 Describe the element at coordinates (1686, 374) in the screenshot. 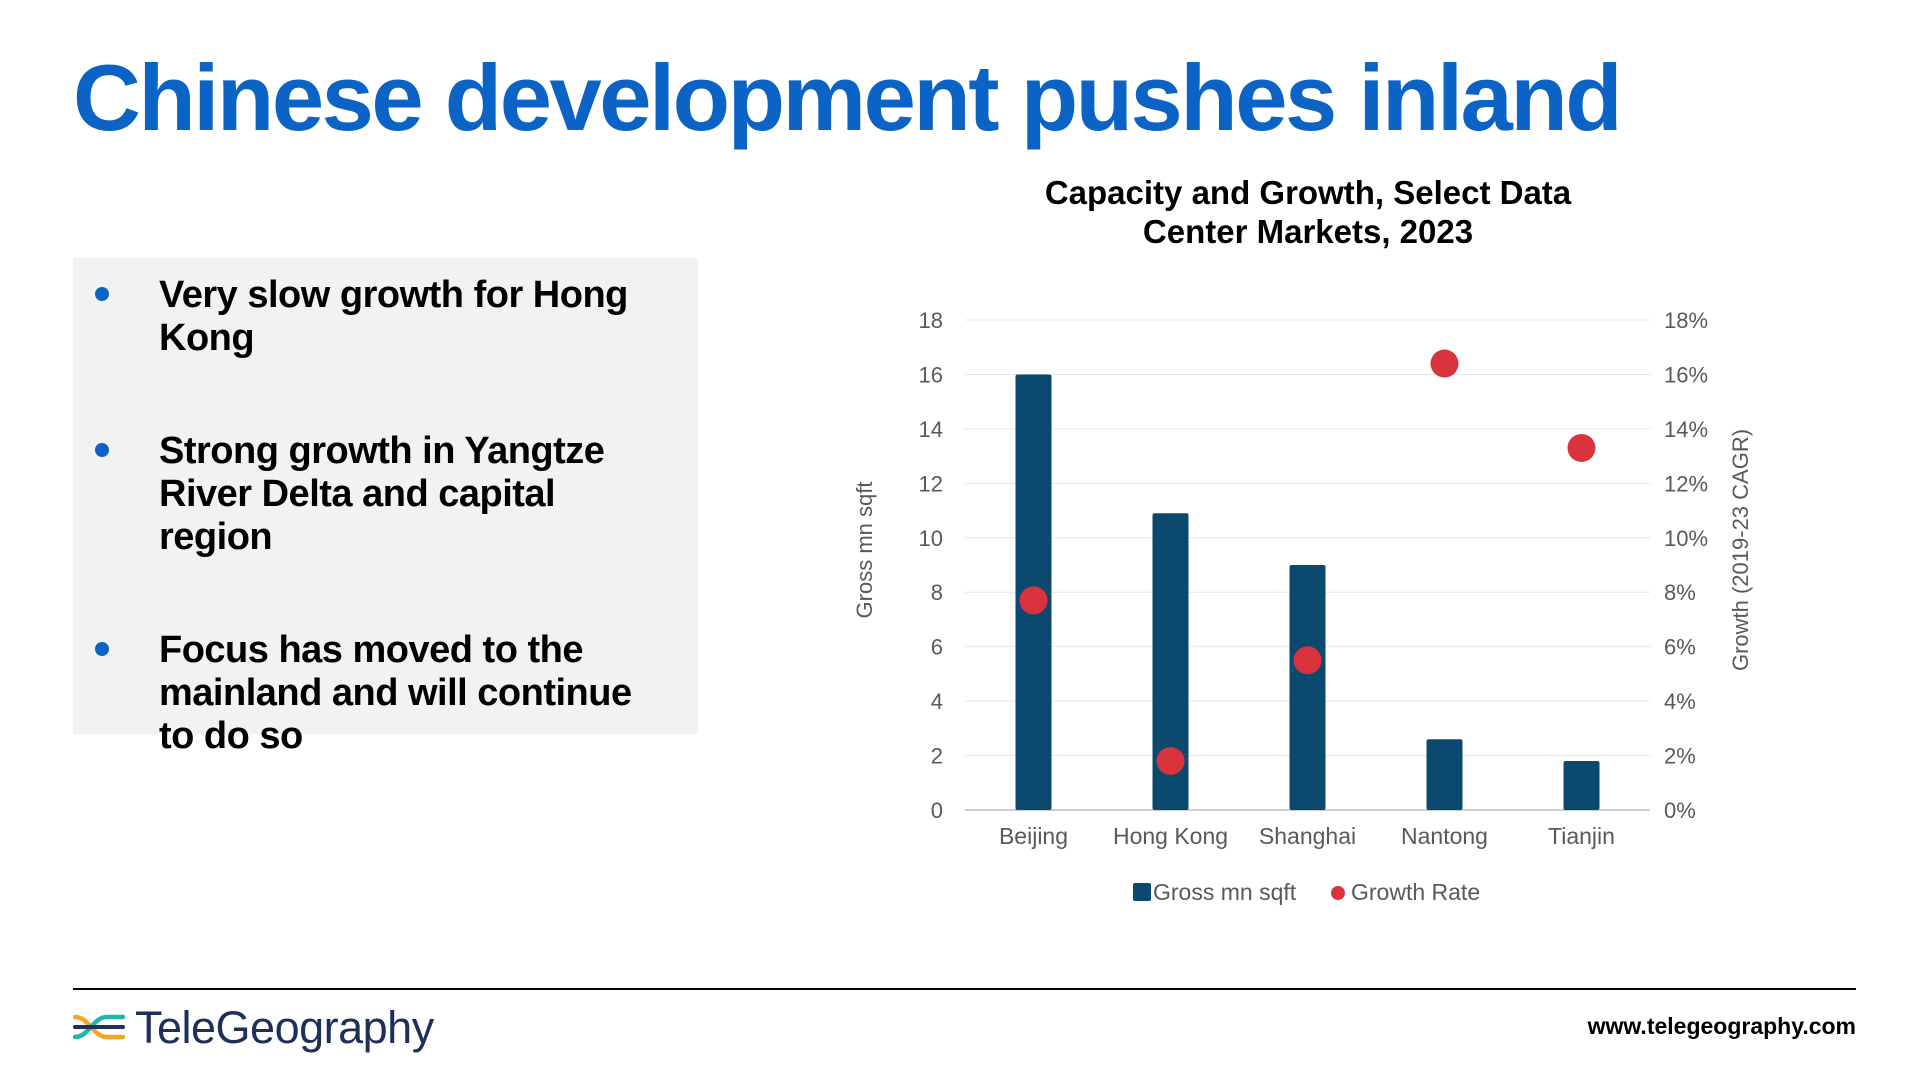

I see `y2-tick-label: 16%` at that location.